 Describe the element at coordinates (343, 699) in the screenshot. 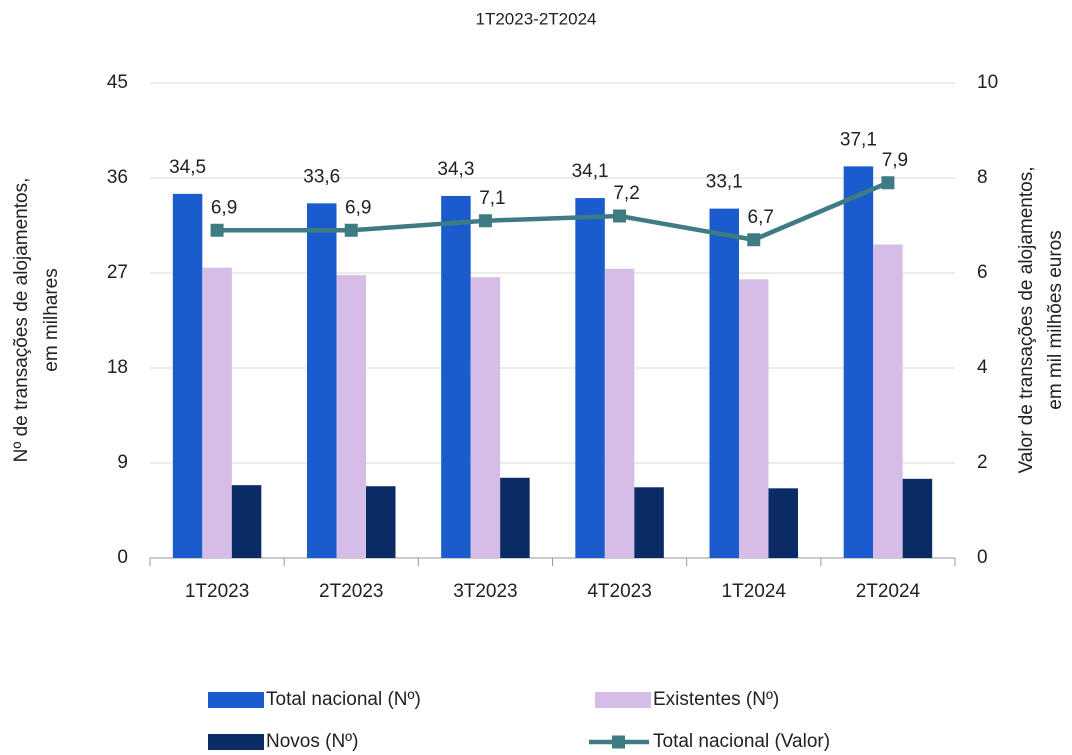

I see `legend-label: Total nacional (Nº)` at that location.